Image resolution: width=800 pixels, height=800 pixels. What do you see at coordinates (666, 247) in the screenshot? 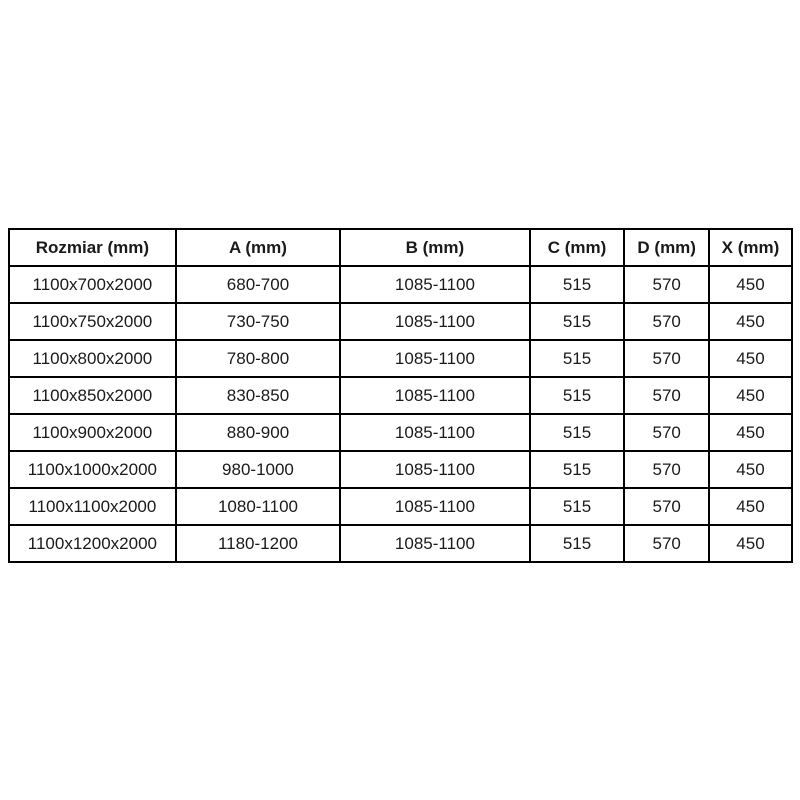
I see `column-header: D (mm)` at bounding box center [666, 247].